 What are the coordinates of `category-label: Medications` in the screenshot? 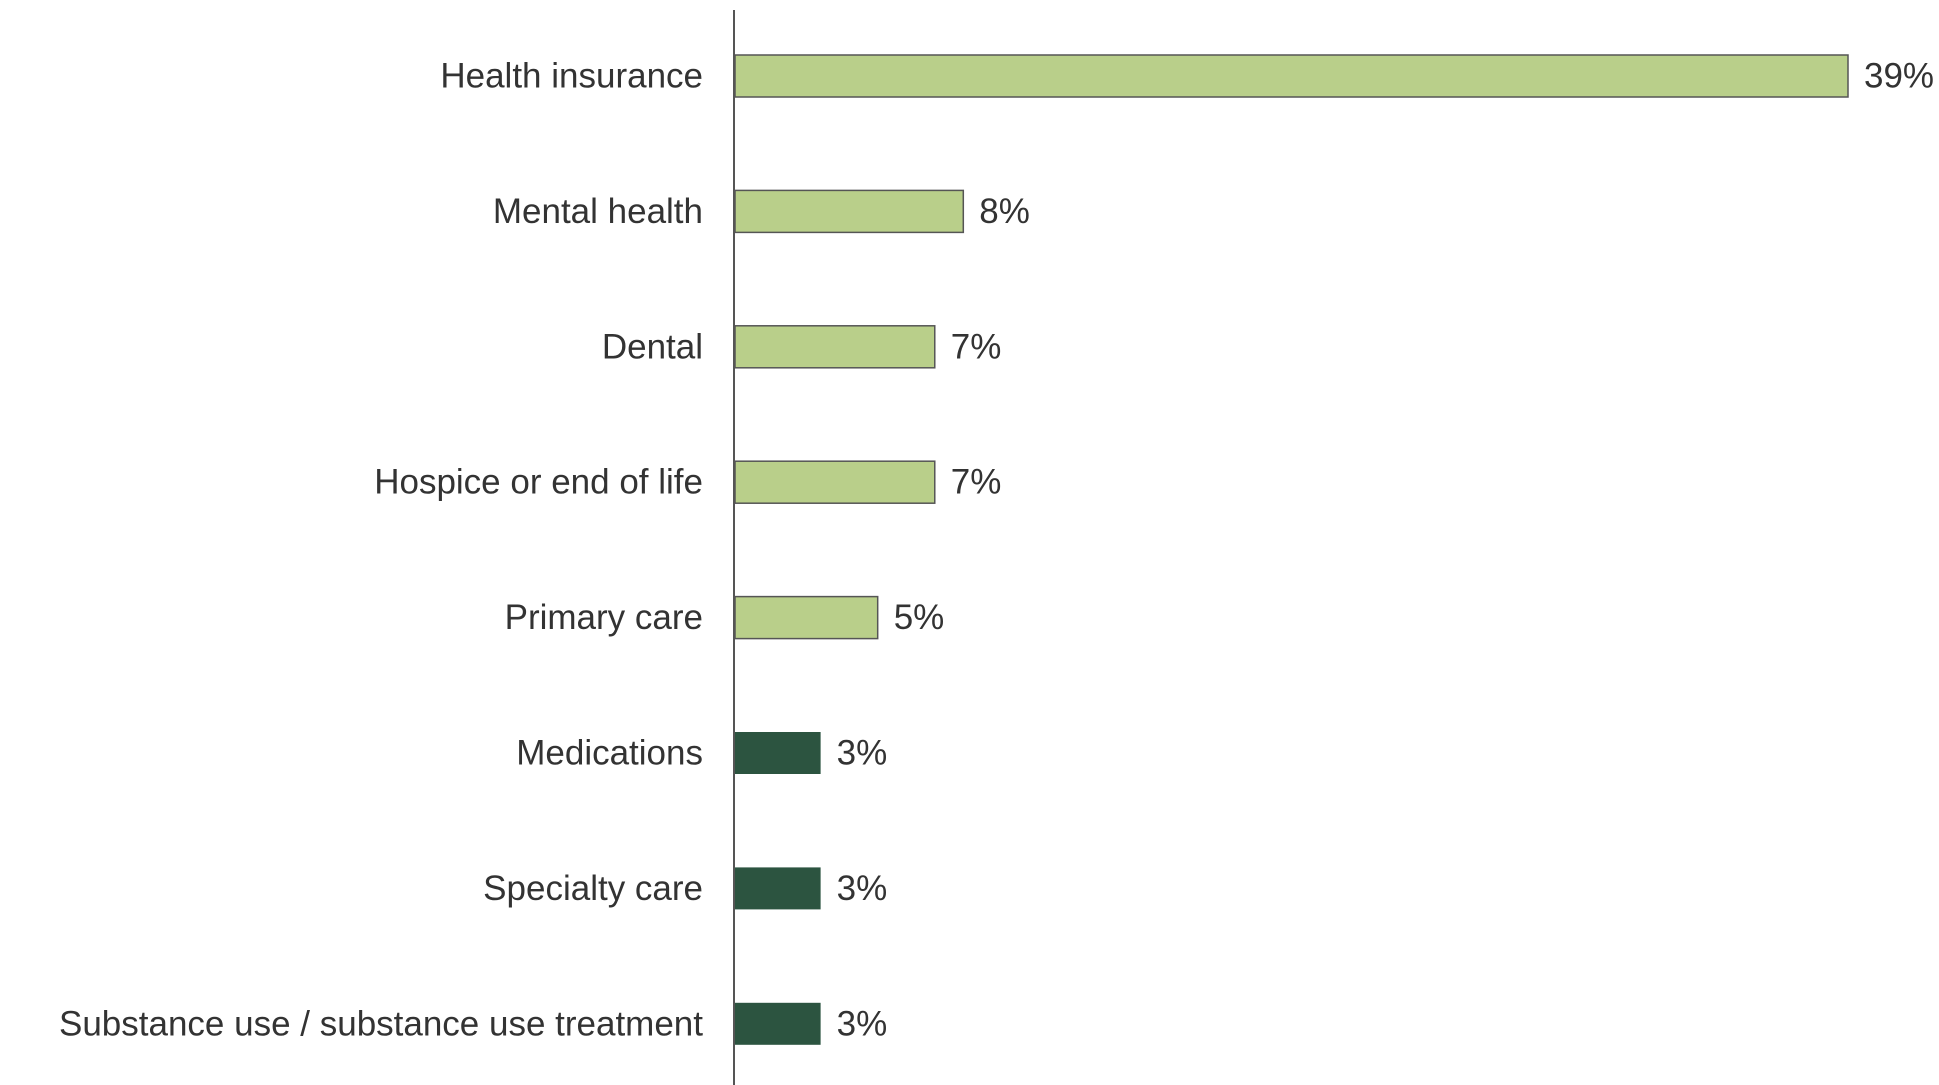 It's located at (609, 753).